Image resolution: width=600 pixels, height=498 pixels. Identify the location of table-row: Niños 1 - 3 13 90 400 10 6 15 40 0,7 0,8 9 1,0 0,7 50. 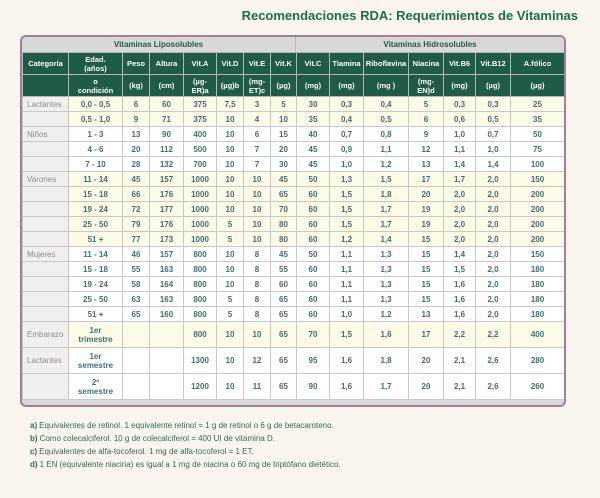
(293, 134).